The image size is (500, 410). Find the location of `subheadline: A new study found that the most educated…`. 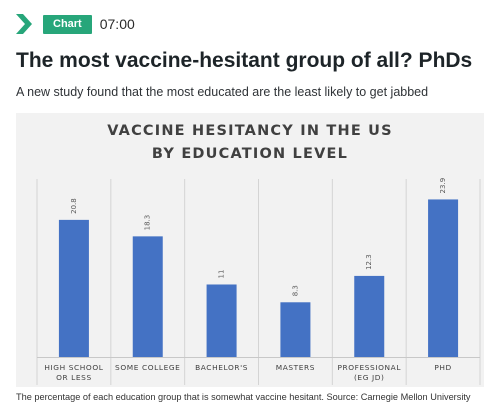

subheadline: A new study found that the most educated… is located at coordinates (222, 92).